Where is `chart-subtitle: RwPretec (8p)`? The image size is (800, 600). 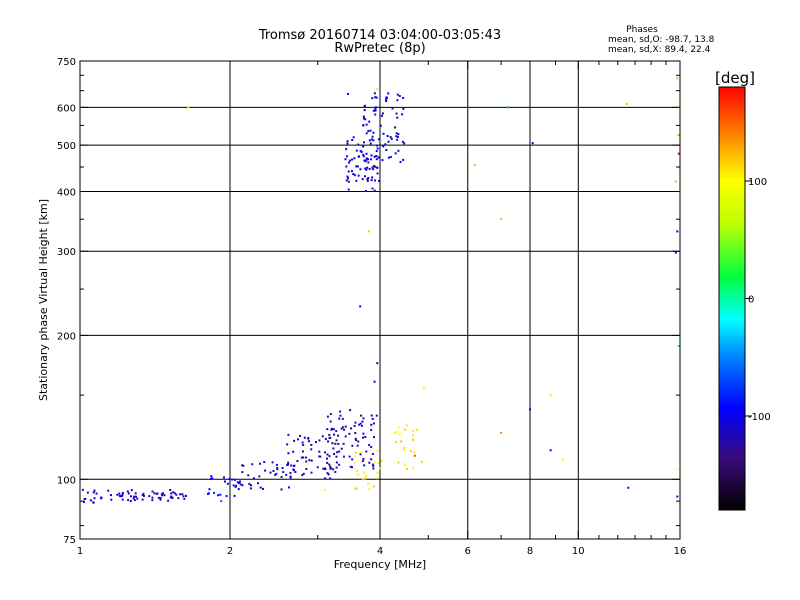 chart-subtitle: RwPretec (8p) is located at coordinates (379, 48).